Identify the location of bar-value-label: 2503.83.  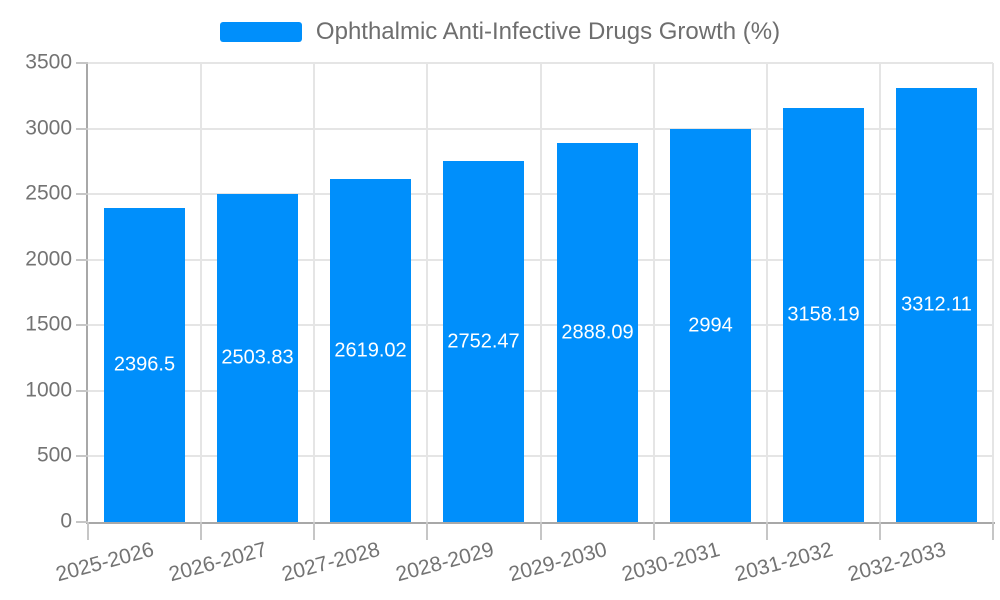
(257, 357).